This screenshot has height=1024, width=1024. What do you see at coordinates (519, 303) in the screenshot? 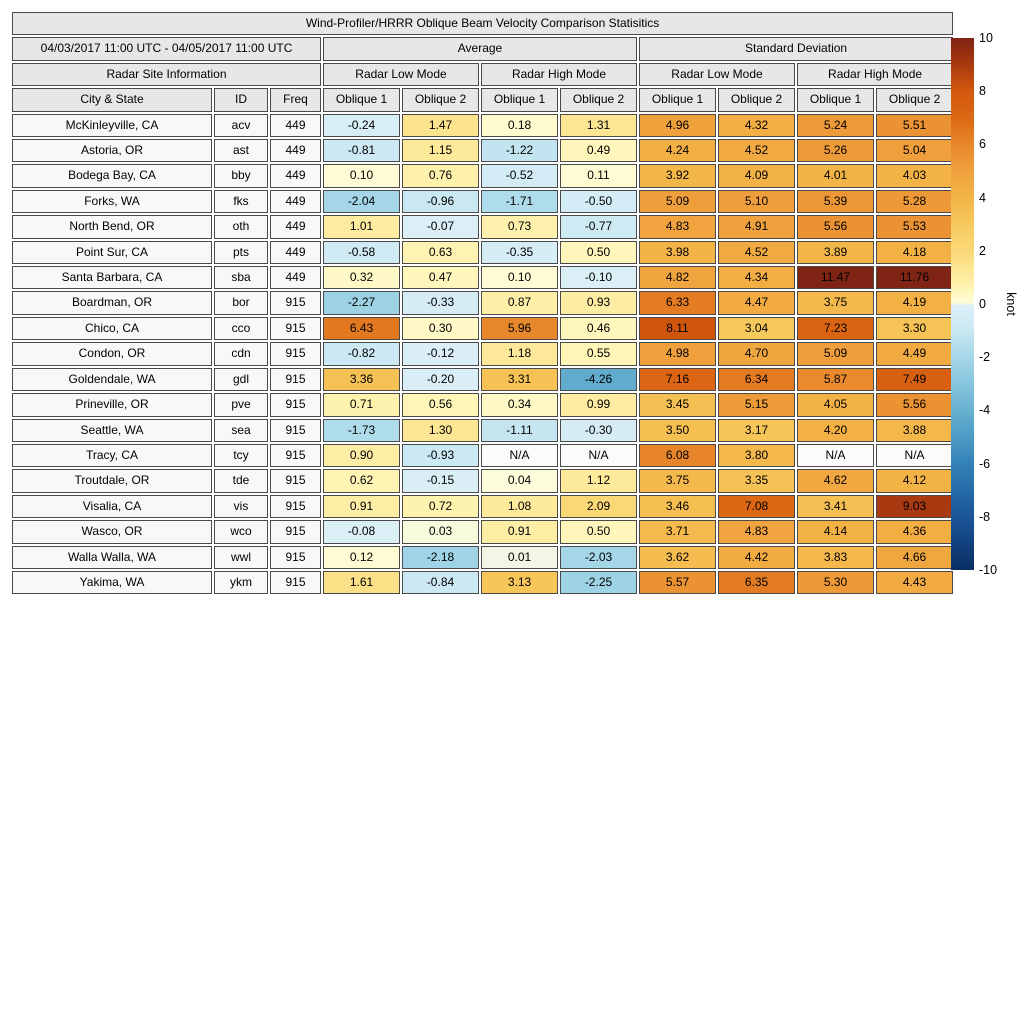
I see `value-cell: 0.87` at bounding box center [519, 303].